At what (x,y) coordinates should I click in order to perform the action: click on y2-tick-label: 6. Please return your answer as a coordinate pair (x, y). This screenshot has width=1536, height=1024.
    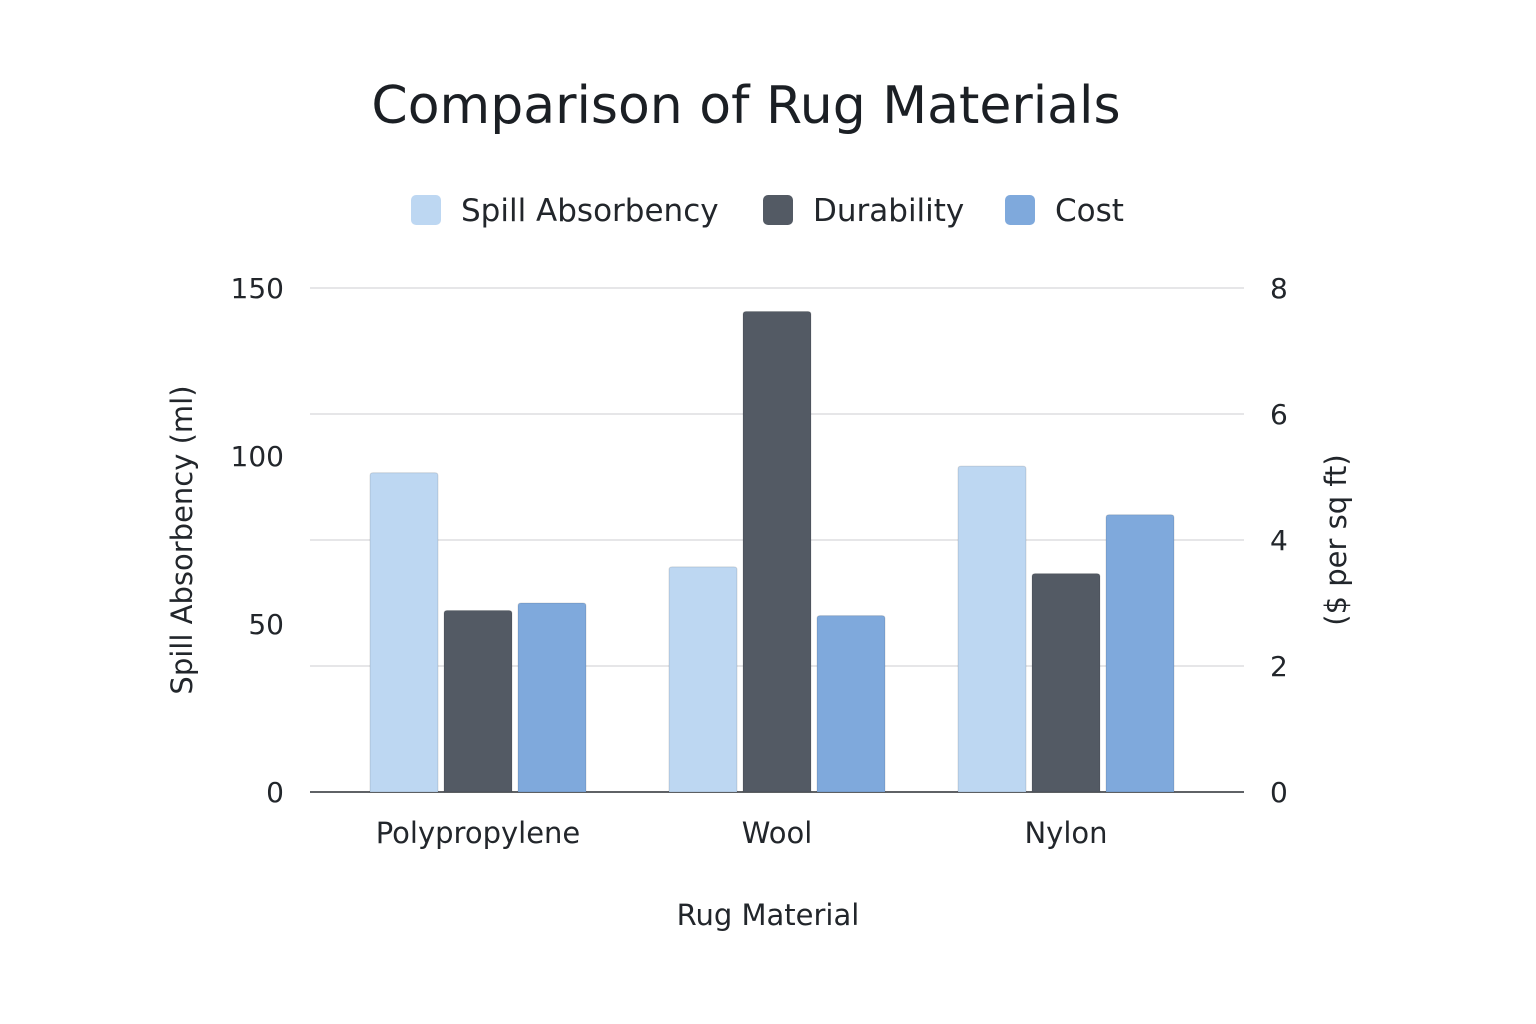
    Looking at the image, I should click on (1279, 414).